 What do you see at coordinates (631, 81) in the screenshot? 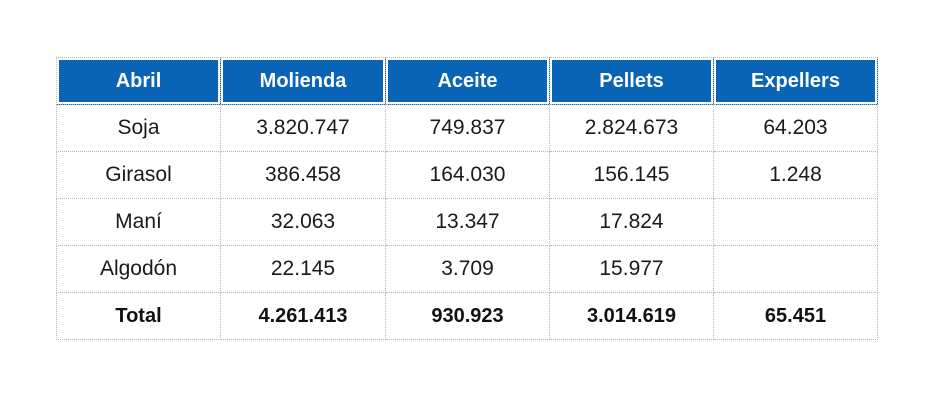
I see `header-pellets: Pellets` at bounding box center [631, 81].